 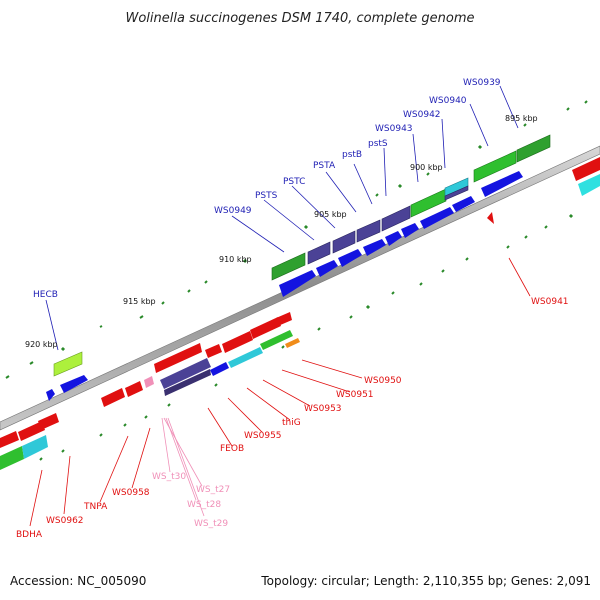 What do you see at coordinates (29, 535) in the screenshot?
I see `label-bdha: BDHA` at bounding box center [29, 535].